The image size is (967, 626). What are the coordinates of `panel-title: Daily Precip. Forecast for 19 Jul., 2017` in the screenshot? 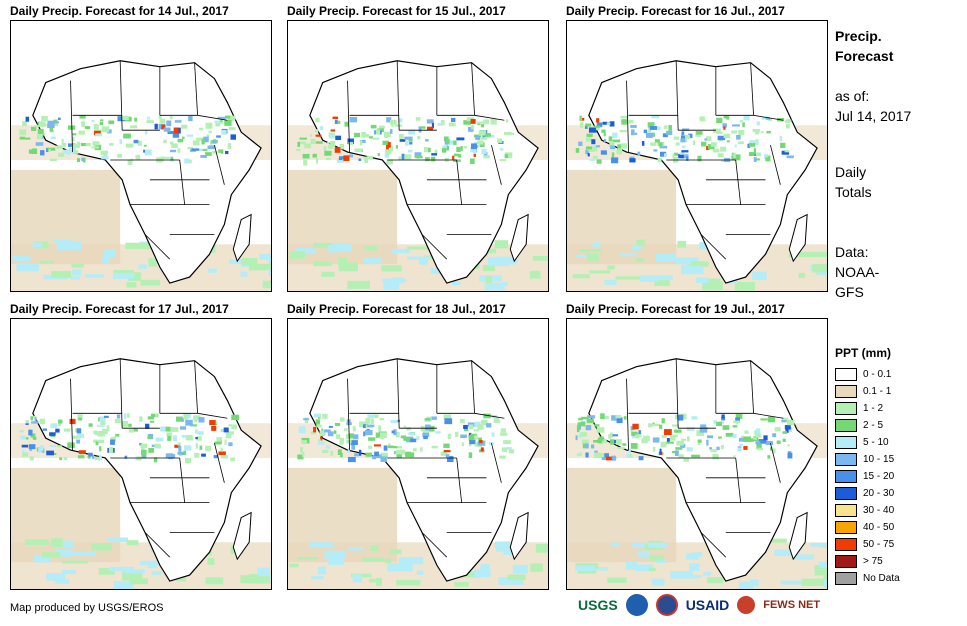 It's located at (675, 309).